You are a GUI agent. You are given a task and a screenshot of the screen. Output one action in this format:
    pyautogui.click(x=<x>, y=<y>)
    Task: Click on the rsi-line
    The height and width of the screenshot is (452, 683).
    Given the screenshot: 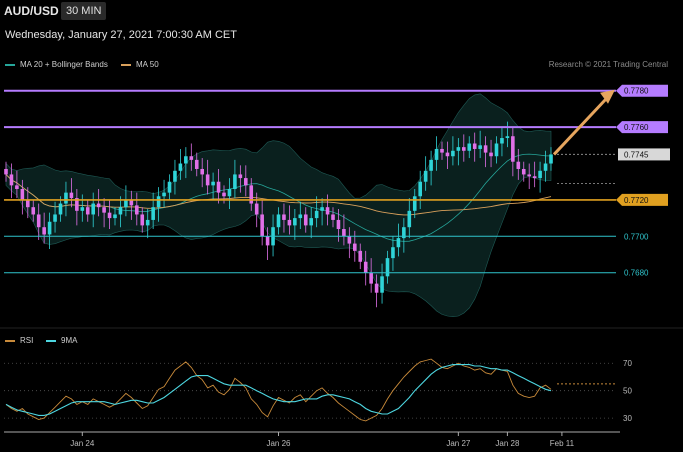 What is the action you would take?
    pyautogui.click(x=278, y=390)
    